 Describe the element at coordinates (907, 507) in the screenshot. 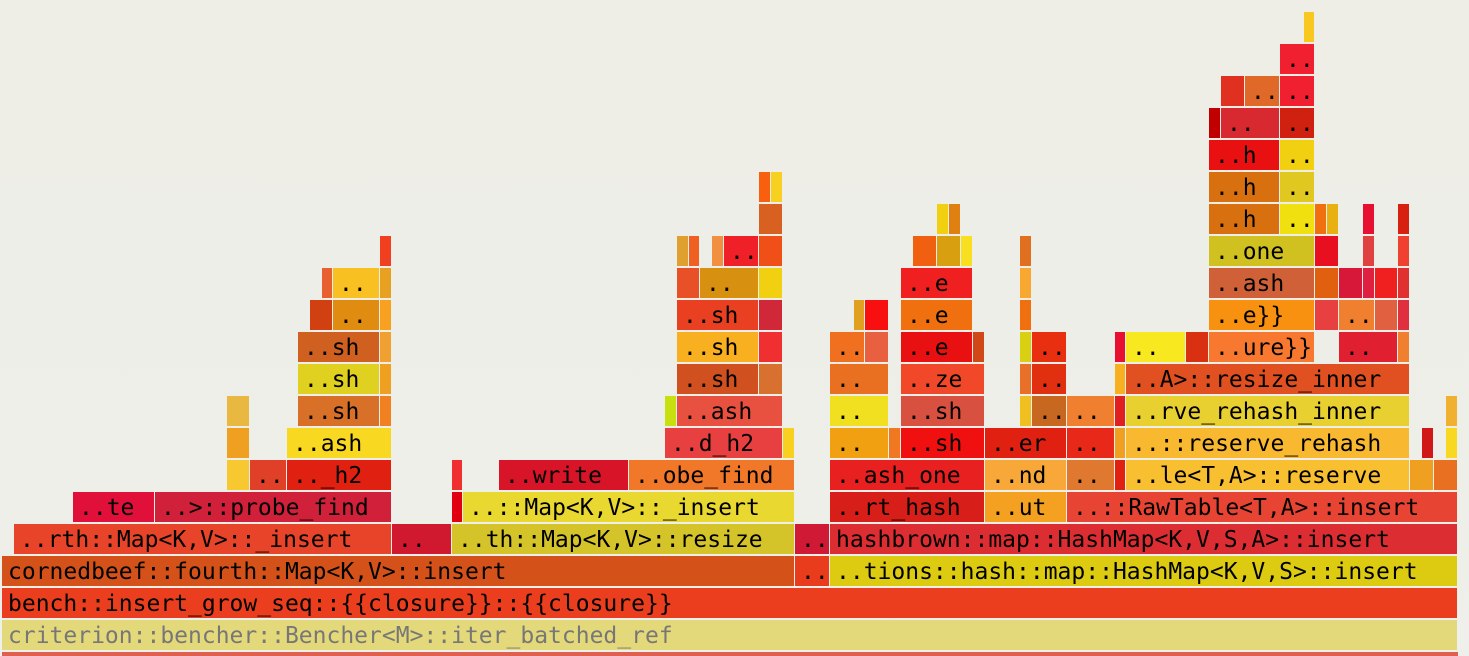

I see `frame: ..rt_hash` at that location.